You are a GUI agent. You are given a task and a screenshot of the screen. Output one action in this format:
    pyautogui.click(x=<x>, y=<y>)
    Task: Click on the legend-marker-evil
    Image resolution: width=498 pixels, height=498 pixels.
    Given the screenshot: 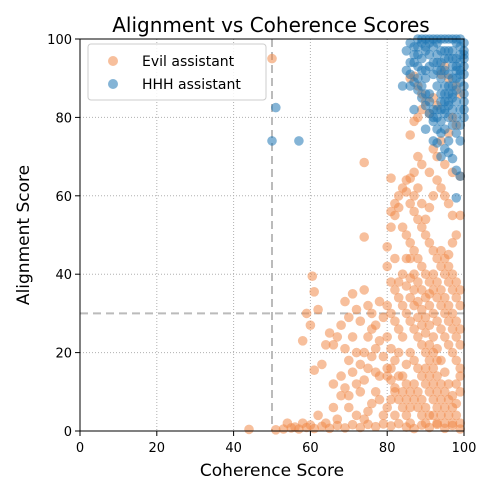 What is the action you would take?
    pyautogui.click(x=113, y=61)
    